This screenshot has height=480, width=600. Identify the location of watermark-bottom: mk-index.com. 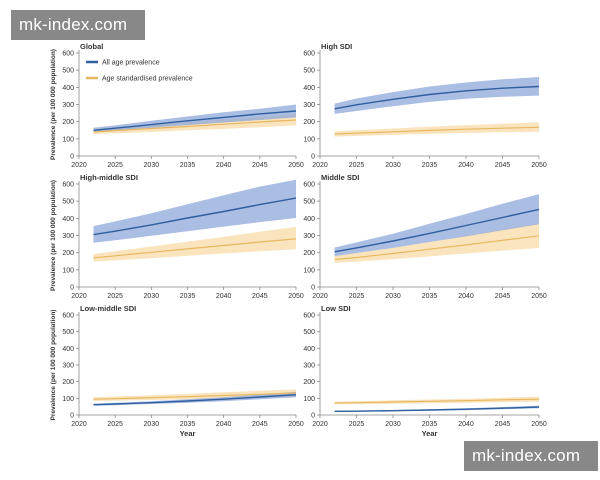
(531, 456).